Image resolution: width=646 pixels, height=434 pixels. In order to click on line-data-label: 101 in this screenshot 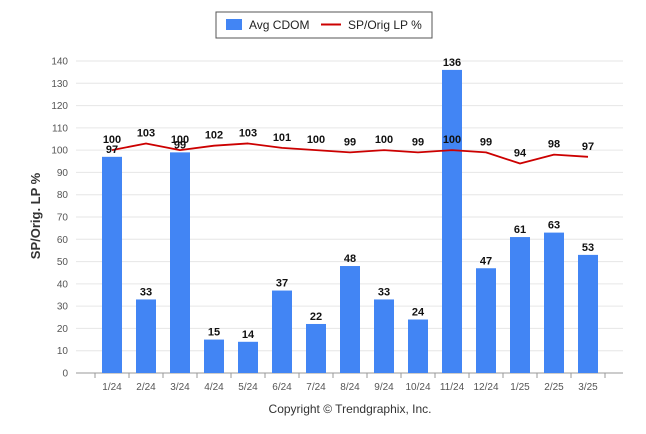, I will do `click(282, 138)`.